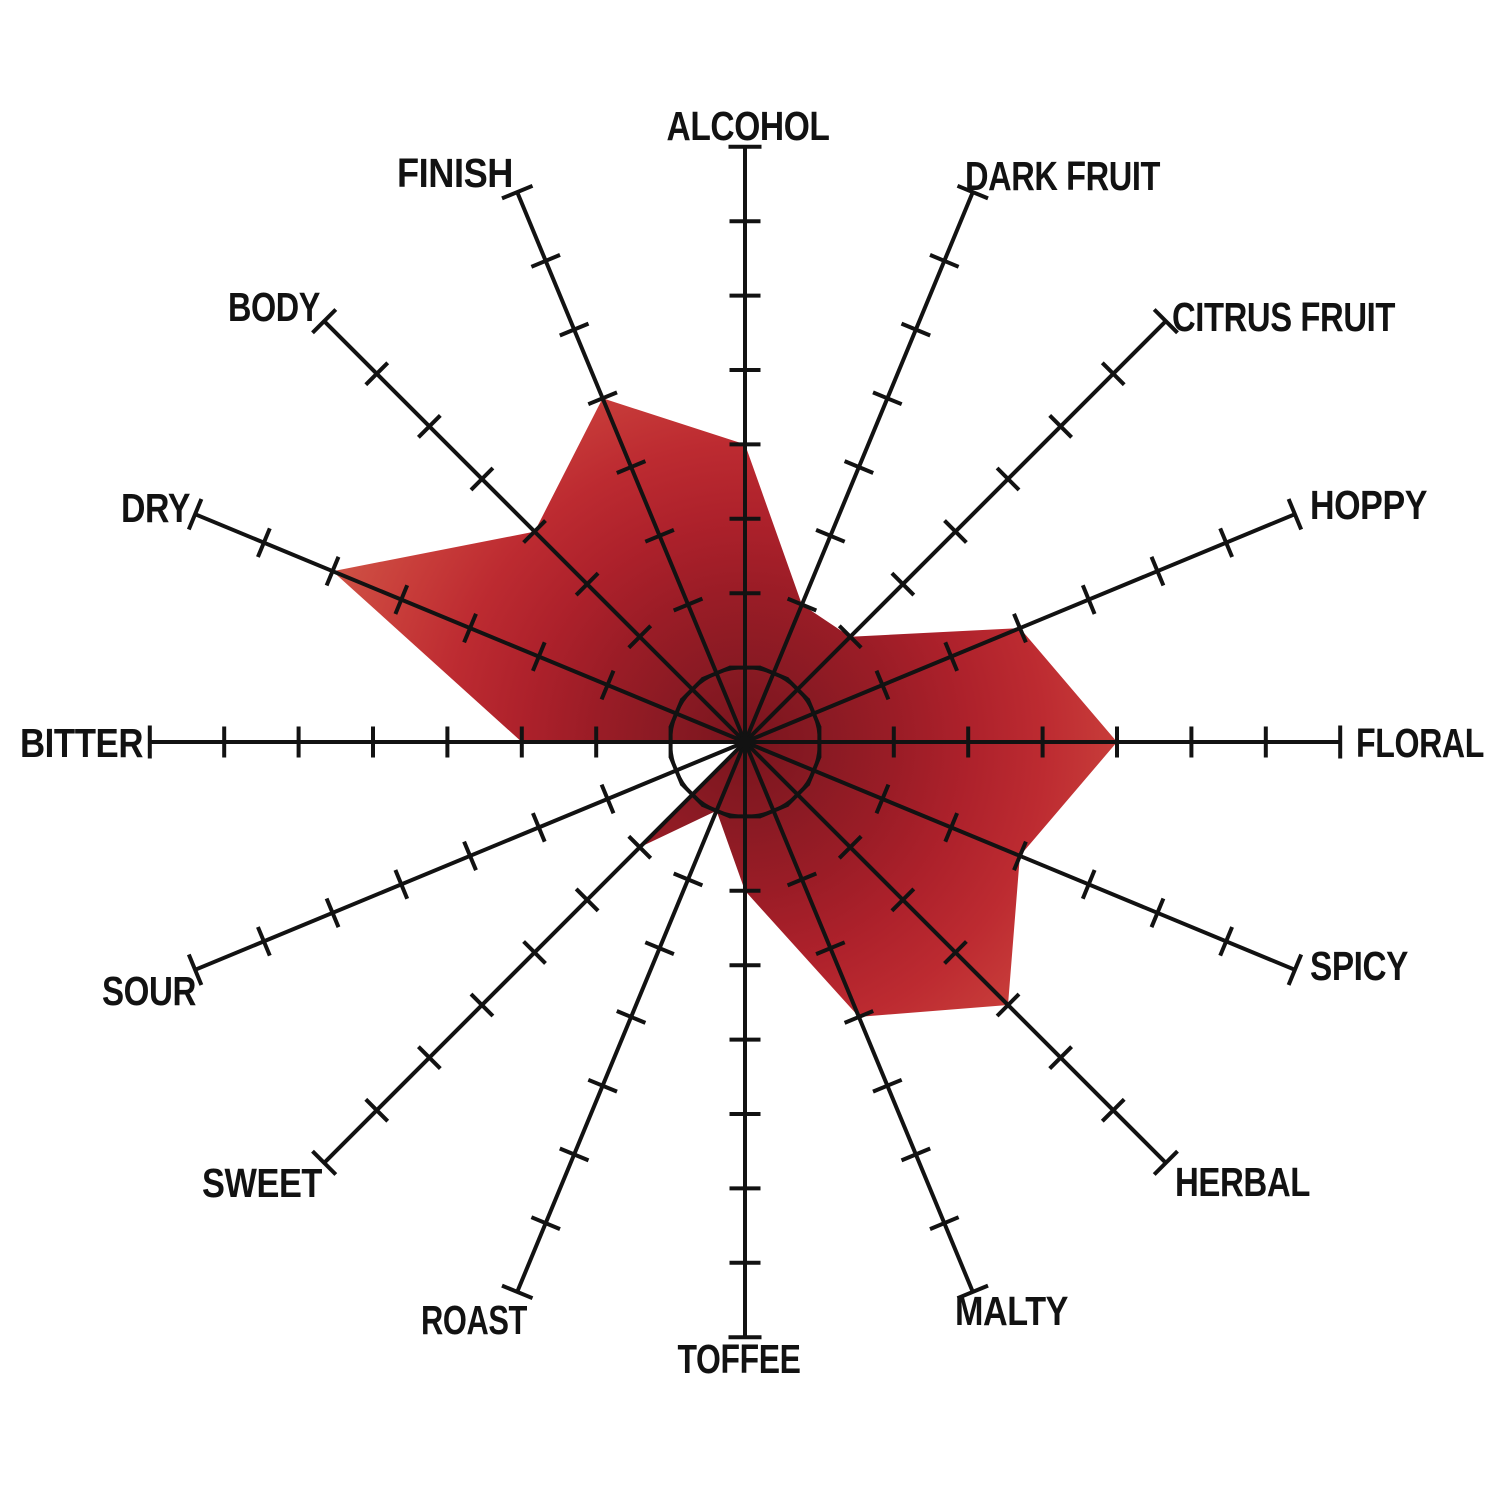 Image resolution: width=1500 pixels, height=1500 pixels. I want to click on axis-label-body: BODY, so click(274, 307).